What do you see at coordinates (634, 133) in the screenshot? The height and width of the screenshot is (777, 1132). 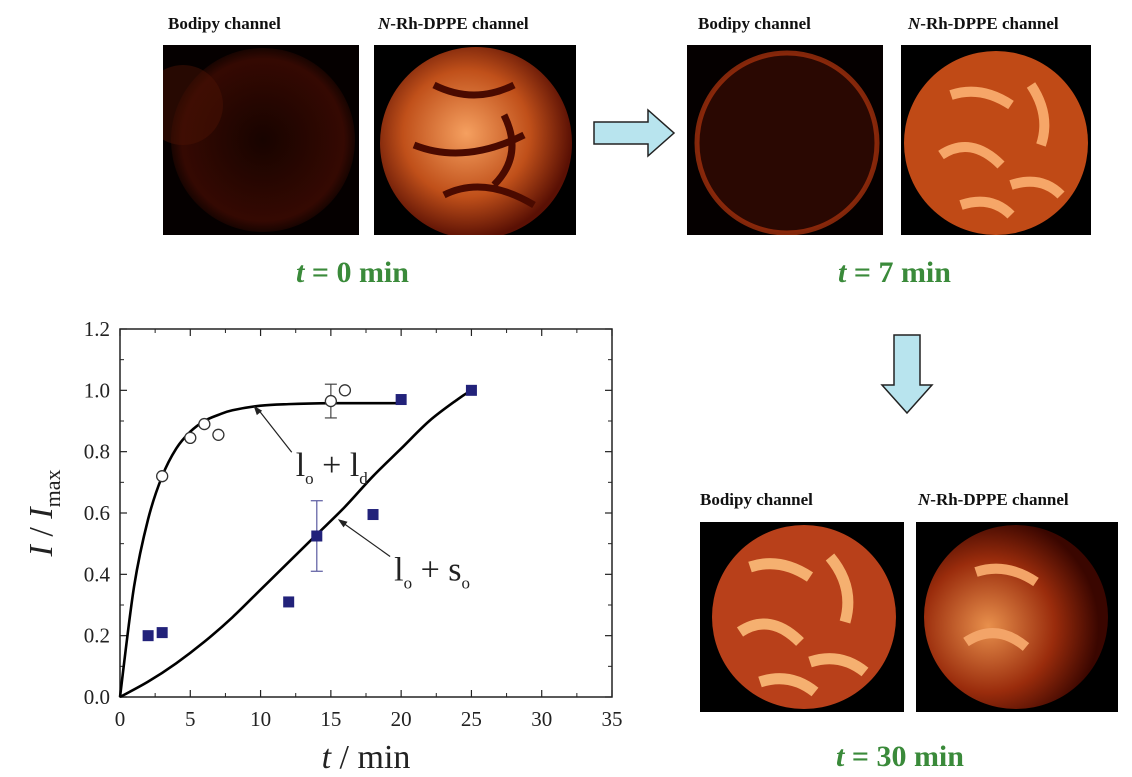 I see `right-arrow-icon` at bounding box center [634, 133].